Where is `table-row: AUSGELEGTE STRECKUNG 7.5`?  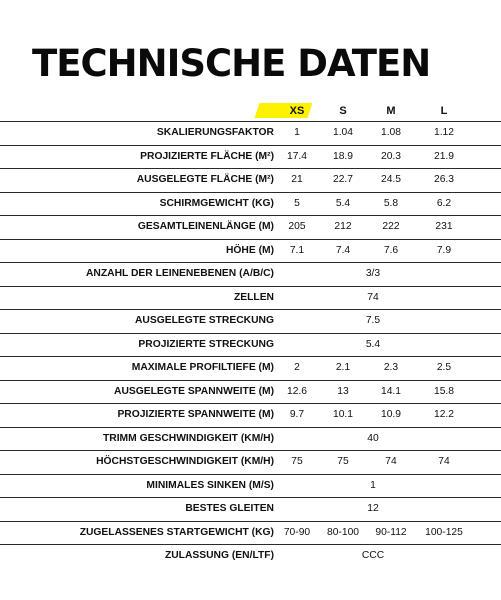 table-row: AUSGELEGTE STRECKUNG 7.5 is located at coordinates (250, 321).